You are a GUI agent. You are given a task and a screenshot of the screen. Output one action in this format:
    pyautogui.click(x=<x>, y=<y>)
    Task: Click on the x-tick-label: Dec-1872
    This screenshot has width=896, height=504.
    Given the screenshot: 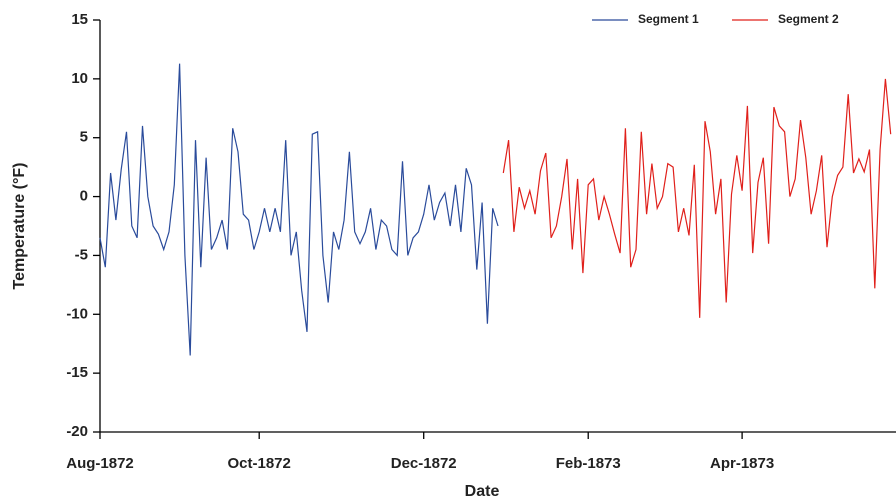 What is the action you would take?
    pyautogui.click(x=424, y=463)
    